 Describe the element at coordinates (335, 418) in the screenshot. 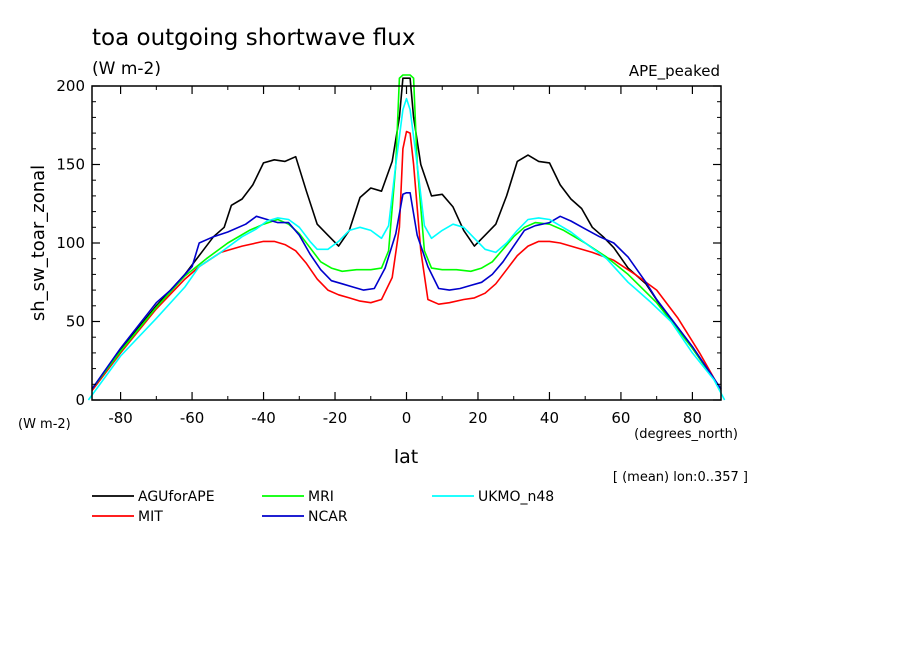

I see `x-tick-label: -20` at that location.